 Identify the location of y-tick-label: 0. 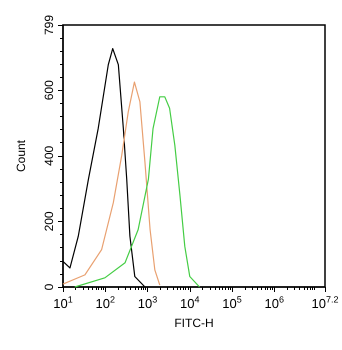
(49, 286).